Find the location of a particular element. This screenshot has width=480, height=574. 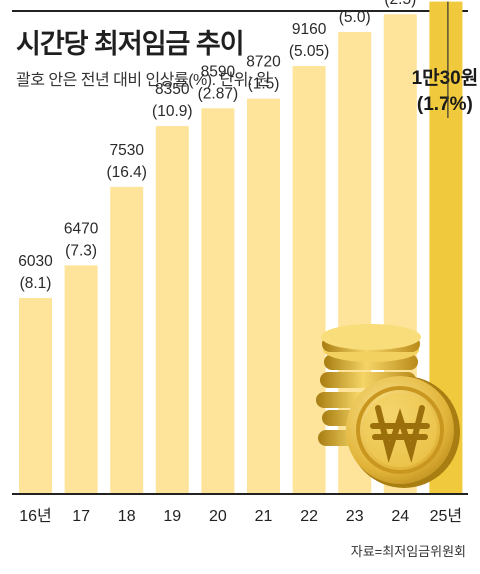

x-tick-label-8: 24 is located at coordinates (400, 516).